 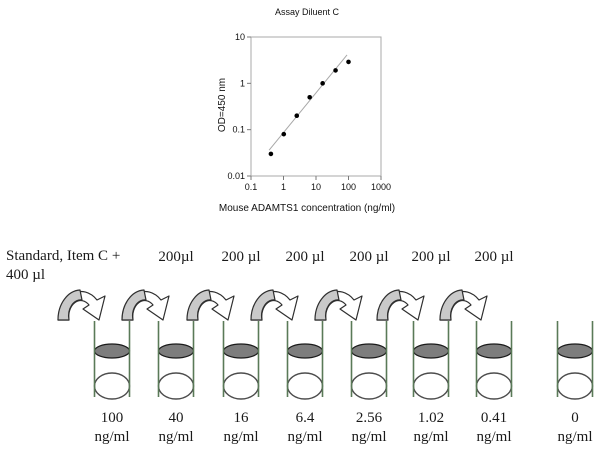 What do you see at coordinates (283, 187) in the screenshot?
I see `x-tick-label: 1` at bounding box center [283, 187].